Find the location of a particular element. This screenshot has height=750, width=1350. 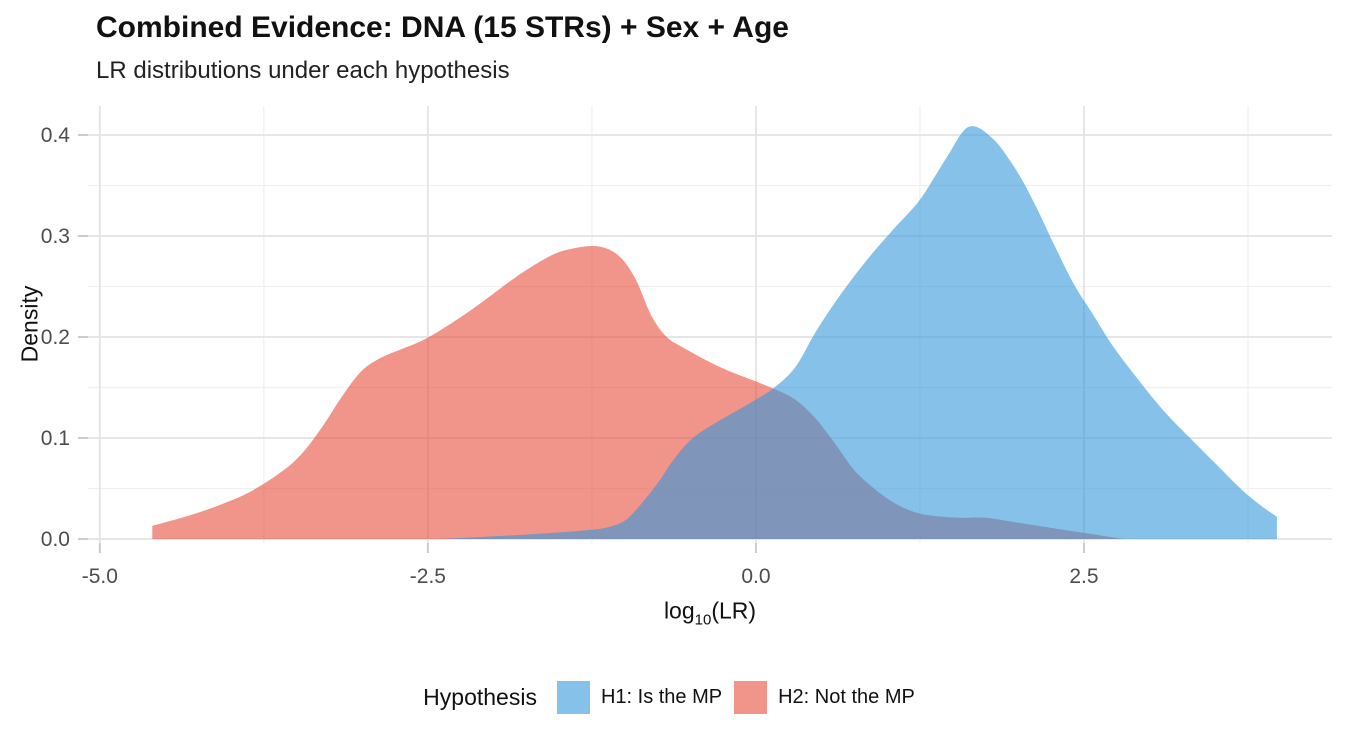

x-axis-title-text: log is located at coordinates (679, 610).